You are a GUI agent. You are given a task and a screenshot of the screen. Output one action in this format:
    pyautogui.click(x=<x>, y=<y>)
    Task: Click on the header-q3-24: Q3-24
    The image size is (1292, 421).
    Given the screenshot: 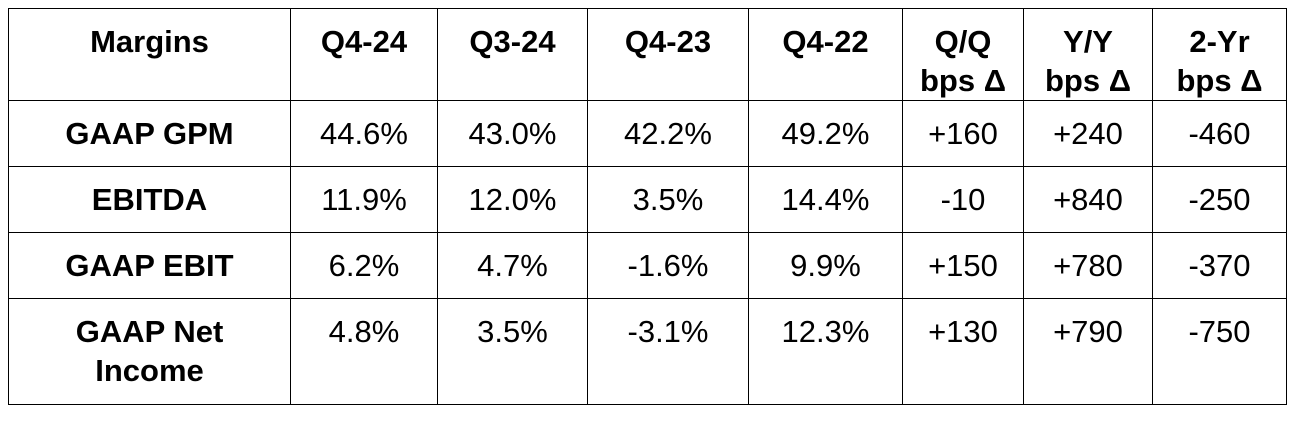 What is the action you would take?
    pyautogui.click(x=512, y=54)
    